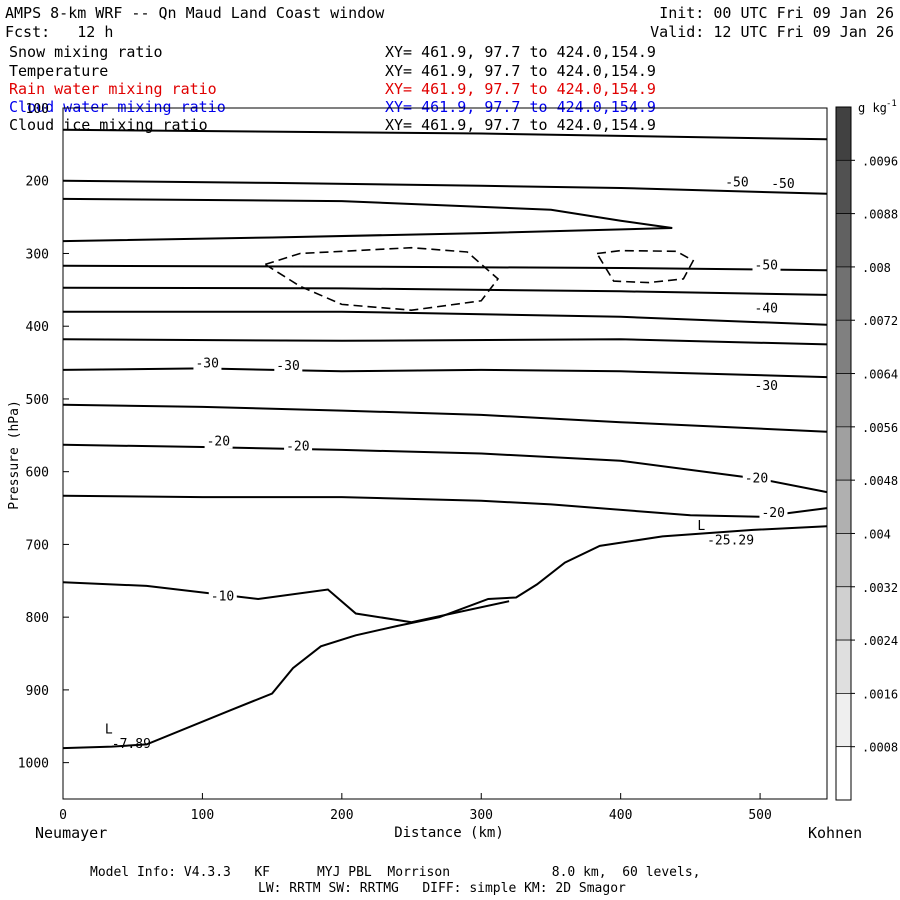  Describe the element at coordinates (71, 833) in the screenshot. I see `left-endpoint-label: Neumayer` at that location.